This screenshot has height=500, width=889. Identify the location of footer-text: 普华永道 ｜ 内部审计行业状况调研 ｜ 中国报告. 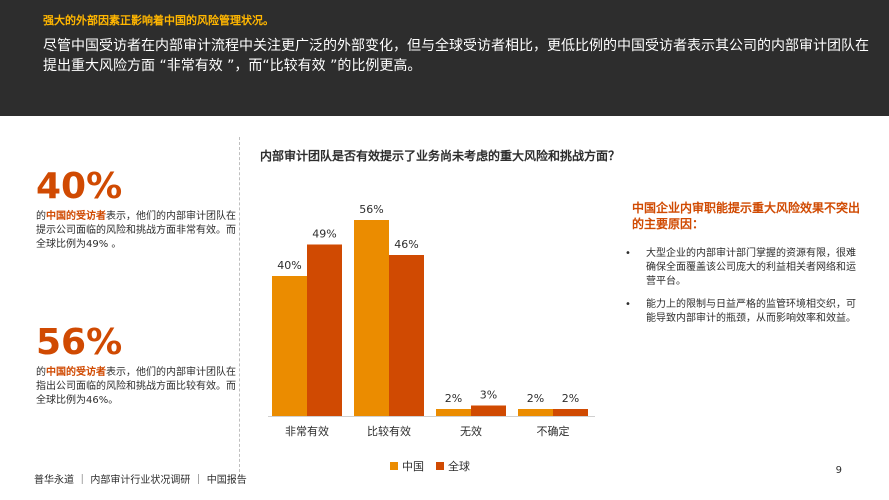
(140, 480).